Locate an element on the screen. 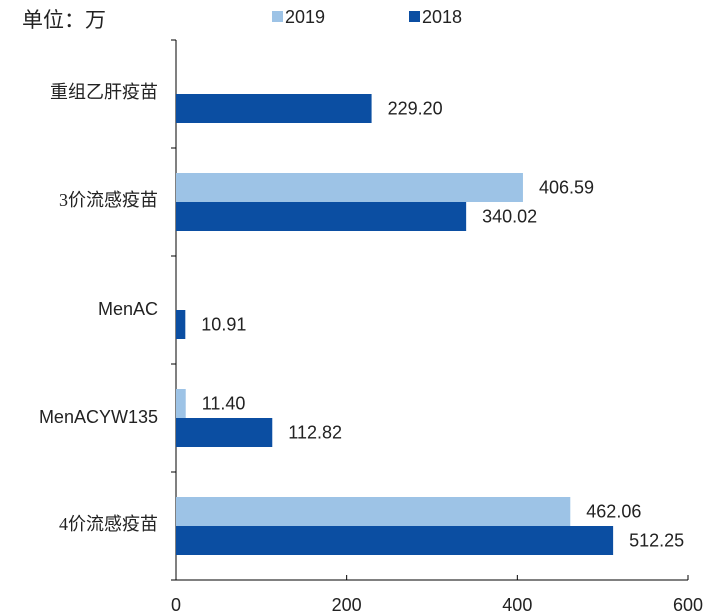  value-label: 10.91 is located at coordinates (223, 324).